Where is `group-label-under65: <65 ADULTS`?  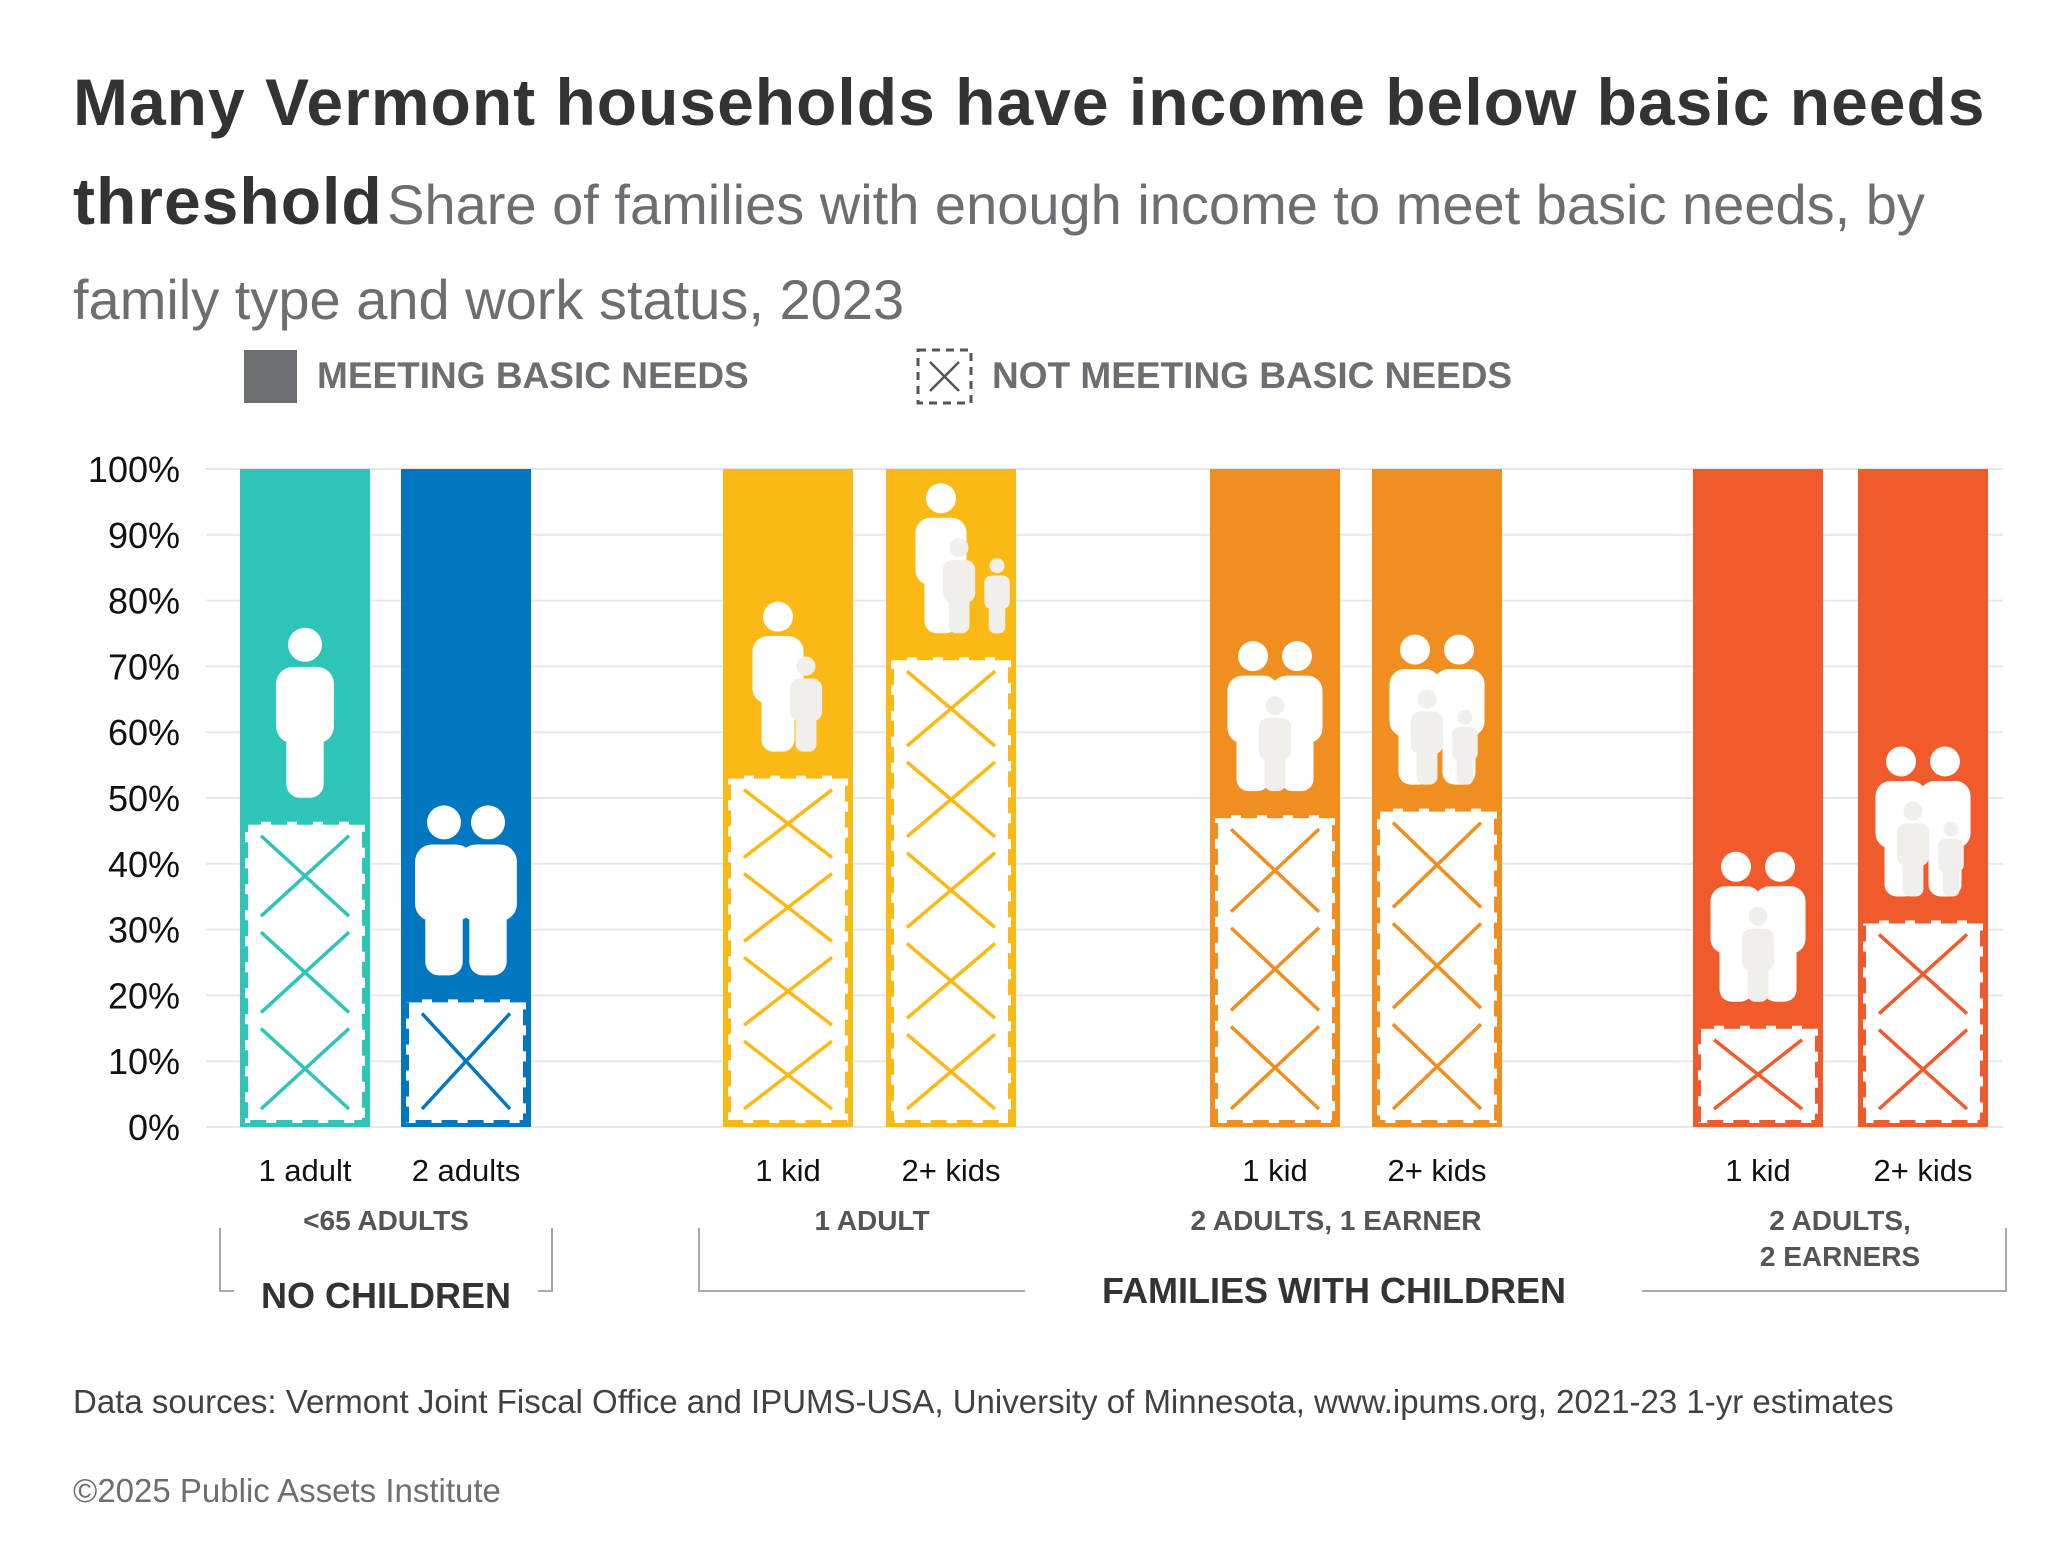
group-label-under65: <65 ADULTS is located at coordinates (386, 1220).